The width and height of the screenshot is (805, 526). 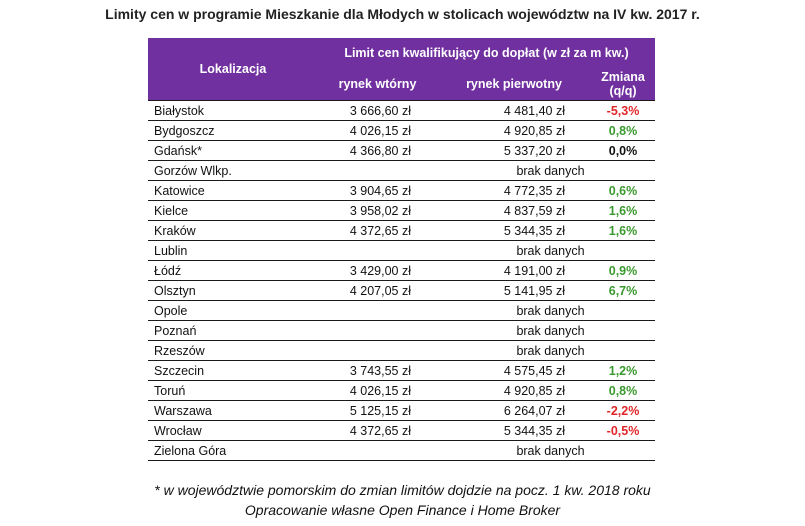 What do you see at coordinates (233, 410) in the screenshot?
I see `city-cell: Warszawa` at bounding box center [233, 410].